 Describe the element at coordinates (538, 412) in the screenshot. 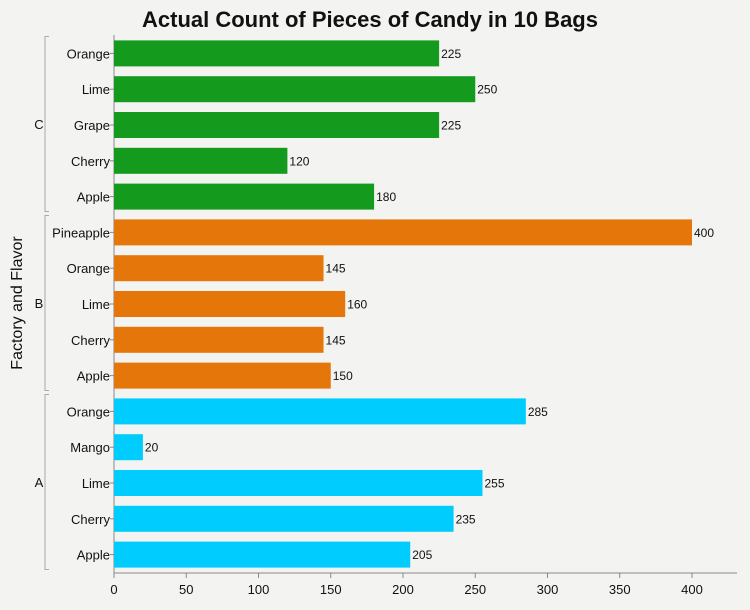

I see `bar-value-label: 285` at that location.